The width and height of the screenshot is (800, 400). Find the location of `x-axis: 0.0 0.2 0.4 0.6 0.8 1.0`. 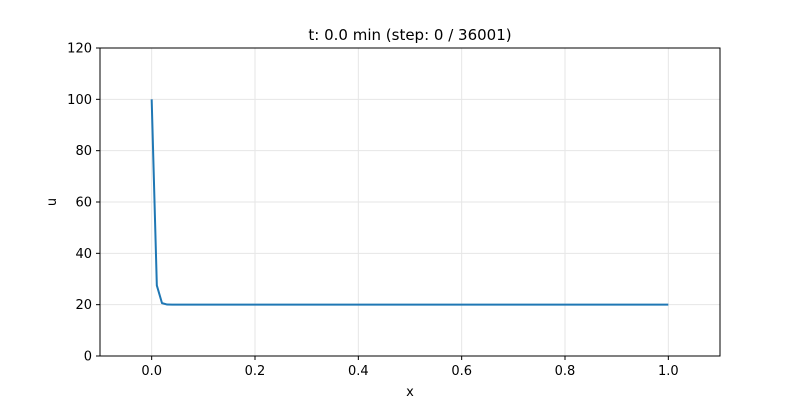

x-axis: 0.0 0.2 0.4 0.6 0.8 1.0 is located at coordinates (410, 367).